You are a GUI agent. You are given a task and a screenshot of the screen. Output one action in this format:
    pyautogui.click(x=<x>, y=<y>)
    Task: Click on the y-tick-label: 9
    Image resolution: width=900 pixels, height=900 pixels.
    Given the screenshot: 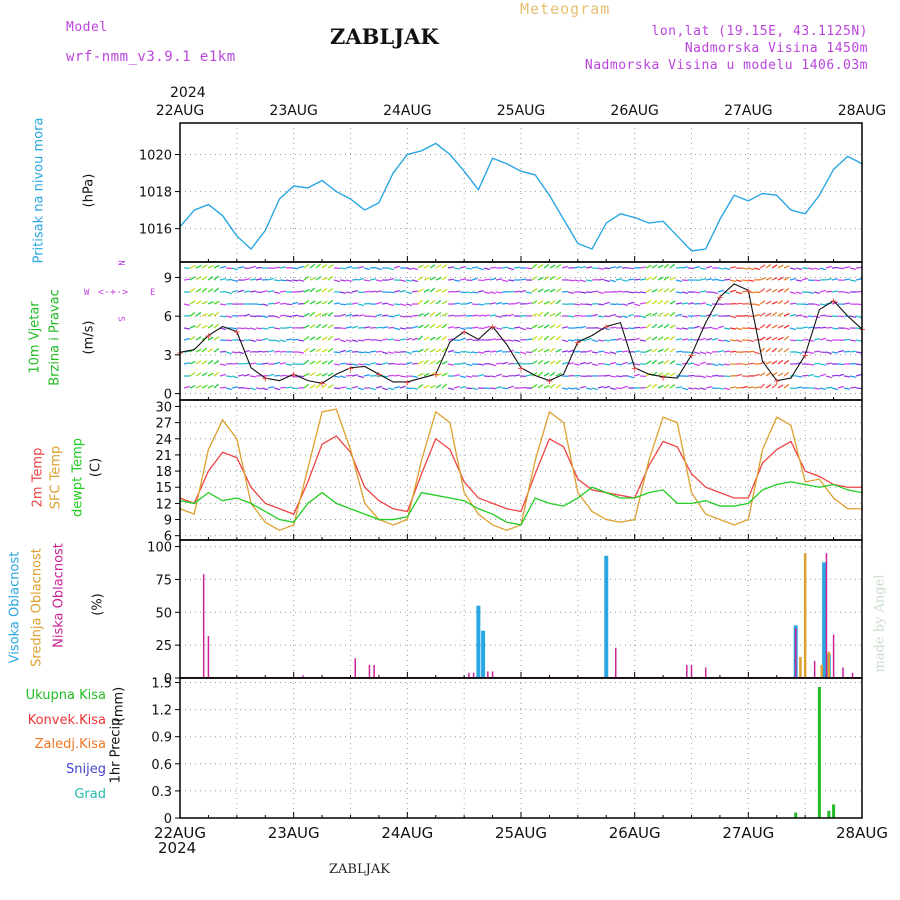 What is the action you would take?
    pyautogui.click(x=168, y=521)
    